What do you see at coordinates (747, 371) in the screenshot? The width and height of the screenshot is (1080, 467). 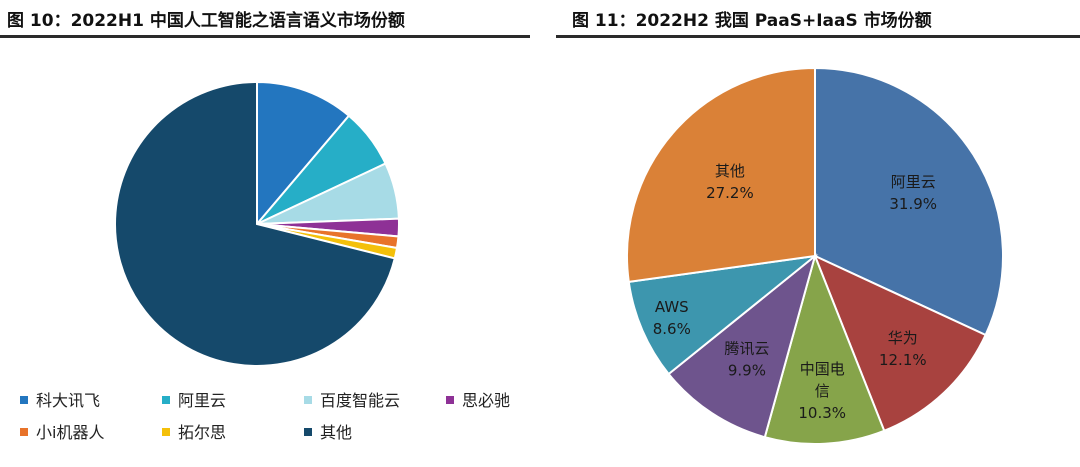 I see `pie2-value-3: 9.9%` at bounding box center [747, 371].